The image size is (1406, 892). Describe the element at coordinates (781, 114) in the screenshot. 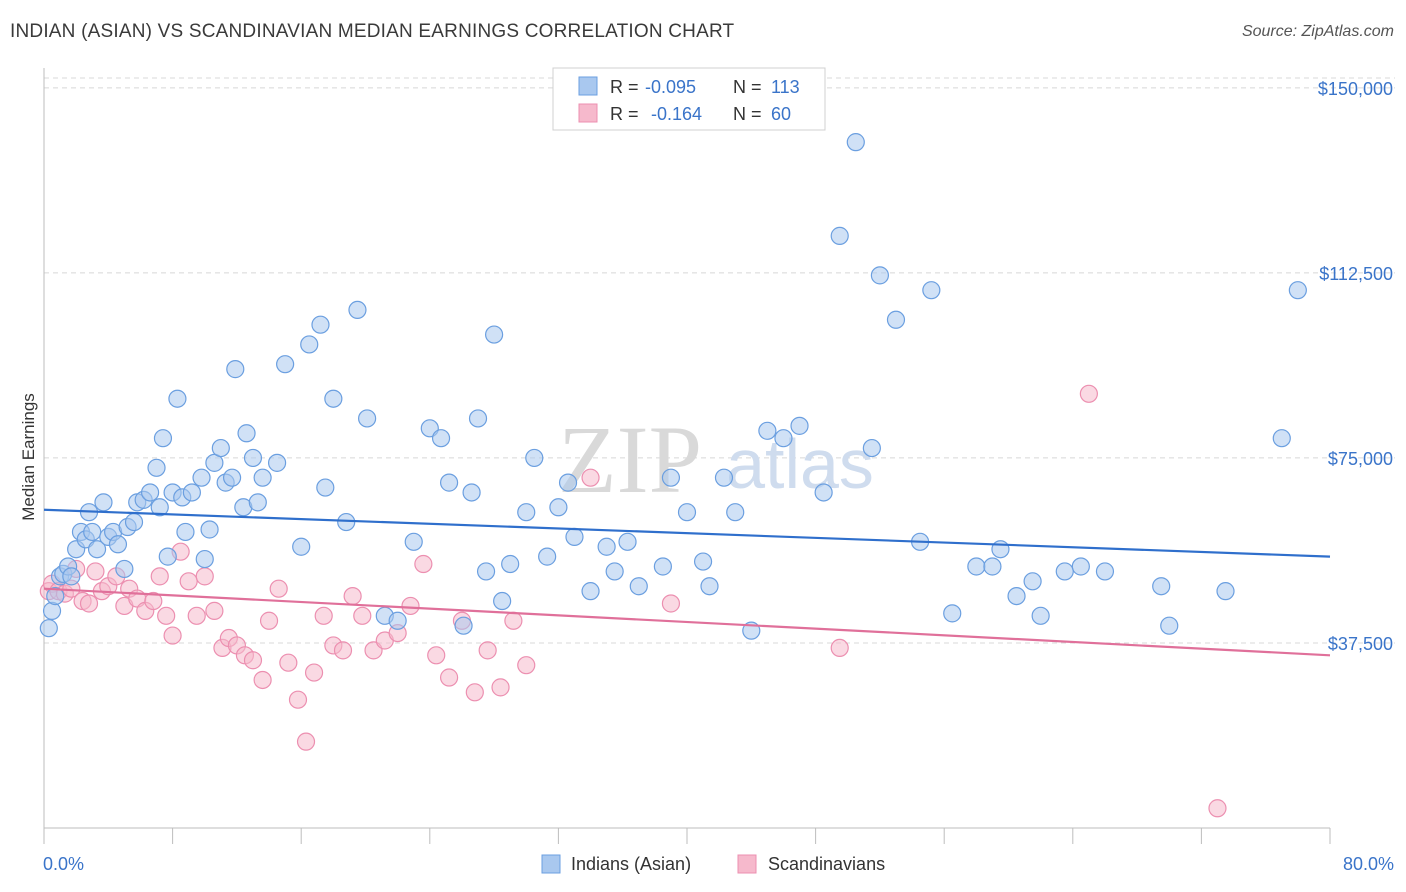

I see `legend-n-value-2: 60` at that location.